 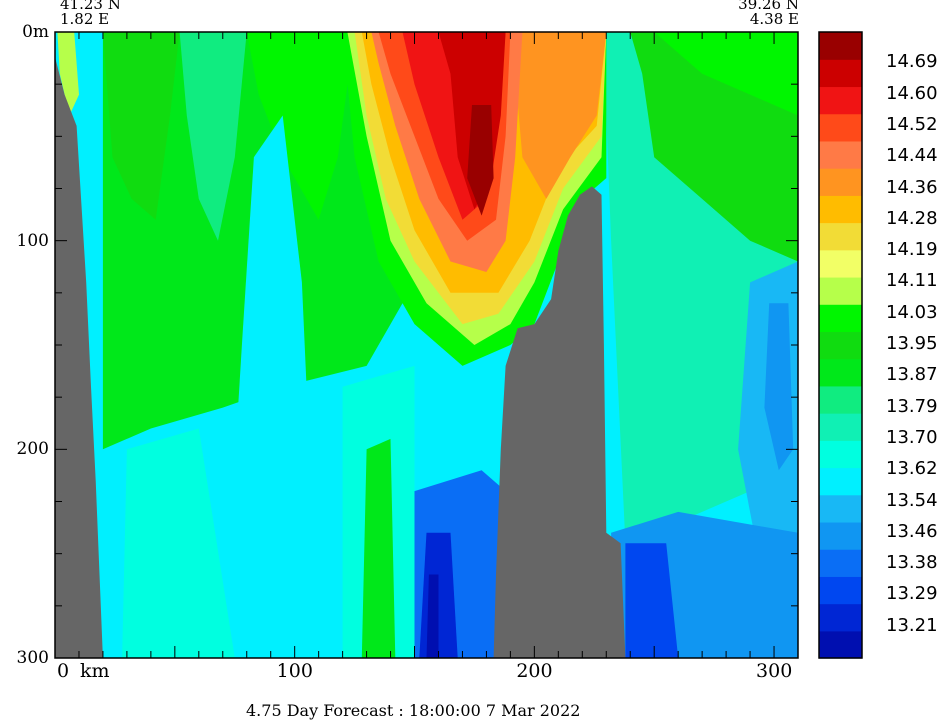 What do you see at coordinates (912, 250) in the screenshot?
I see `colorbar-label: 14.19` at bounding box center [912, 250].